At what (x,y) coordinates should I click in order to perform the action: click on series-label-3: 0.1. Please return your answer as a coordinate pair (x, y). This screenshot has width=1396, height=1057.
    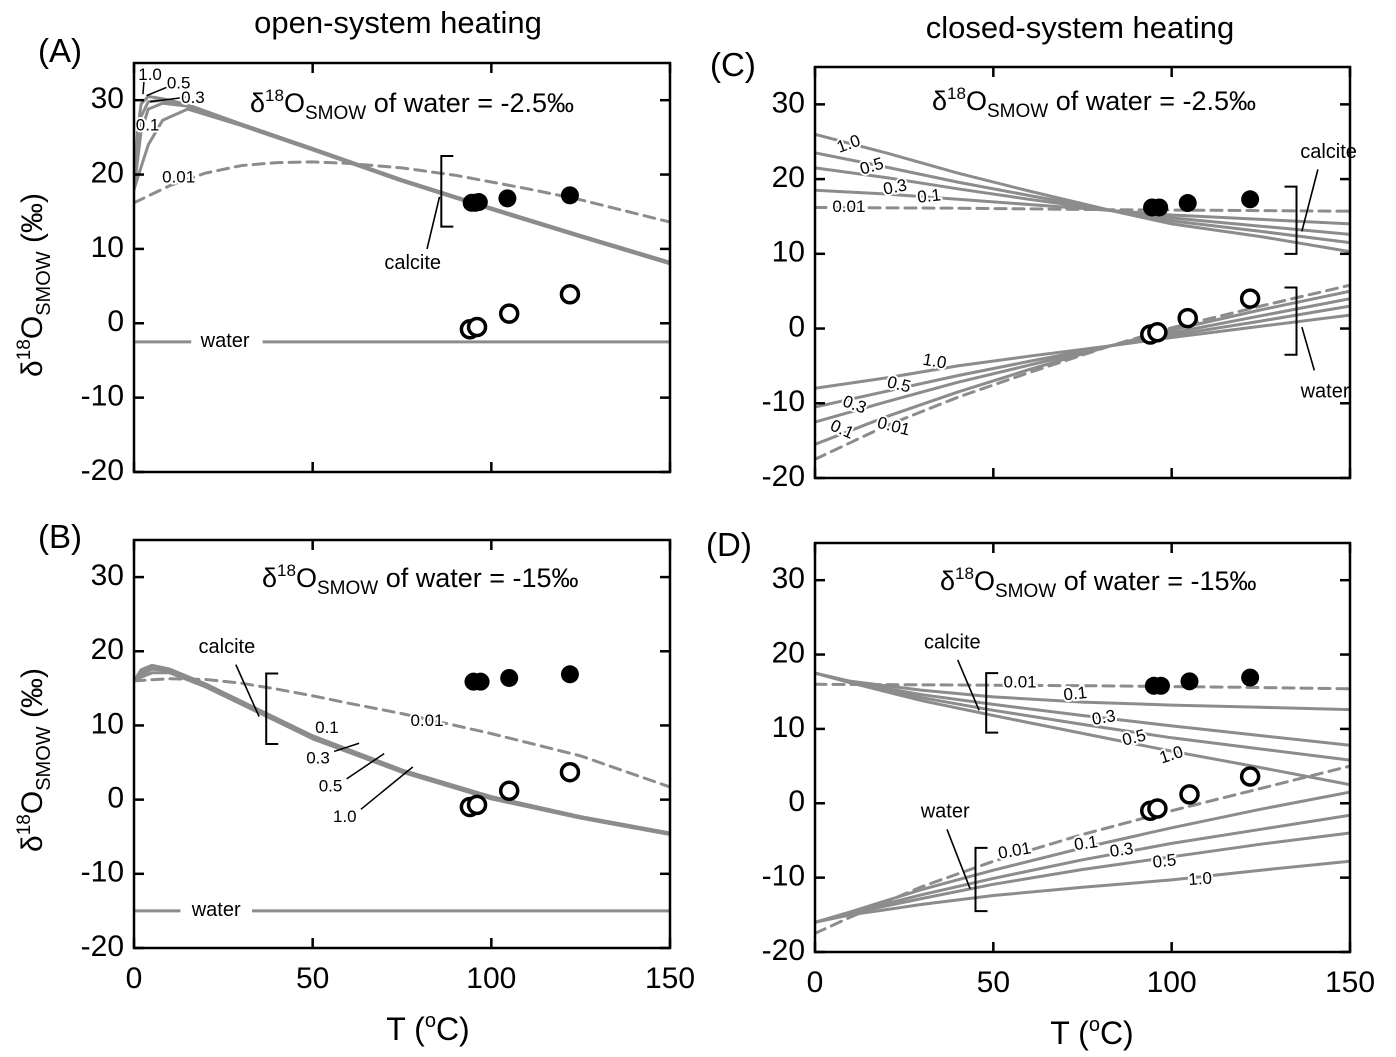
    Looking at the image, I should click on (148, 125).